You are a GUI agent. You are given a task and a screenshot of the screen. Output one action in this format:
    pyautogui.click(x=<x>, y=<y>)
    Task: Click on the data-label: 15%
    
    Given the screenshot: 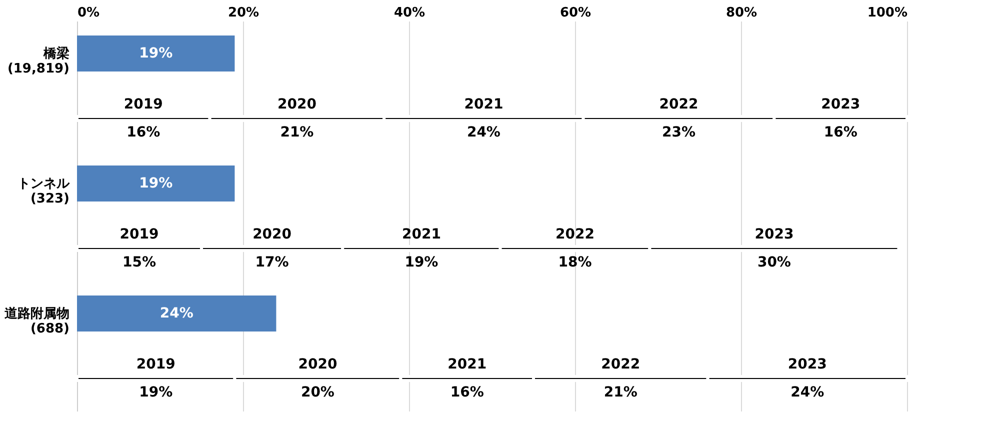 What is the action you would take?
    pyautogui.click(x=139, y=262)
    